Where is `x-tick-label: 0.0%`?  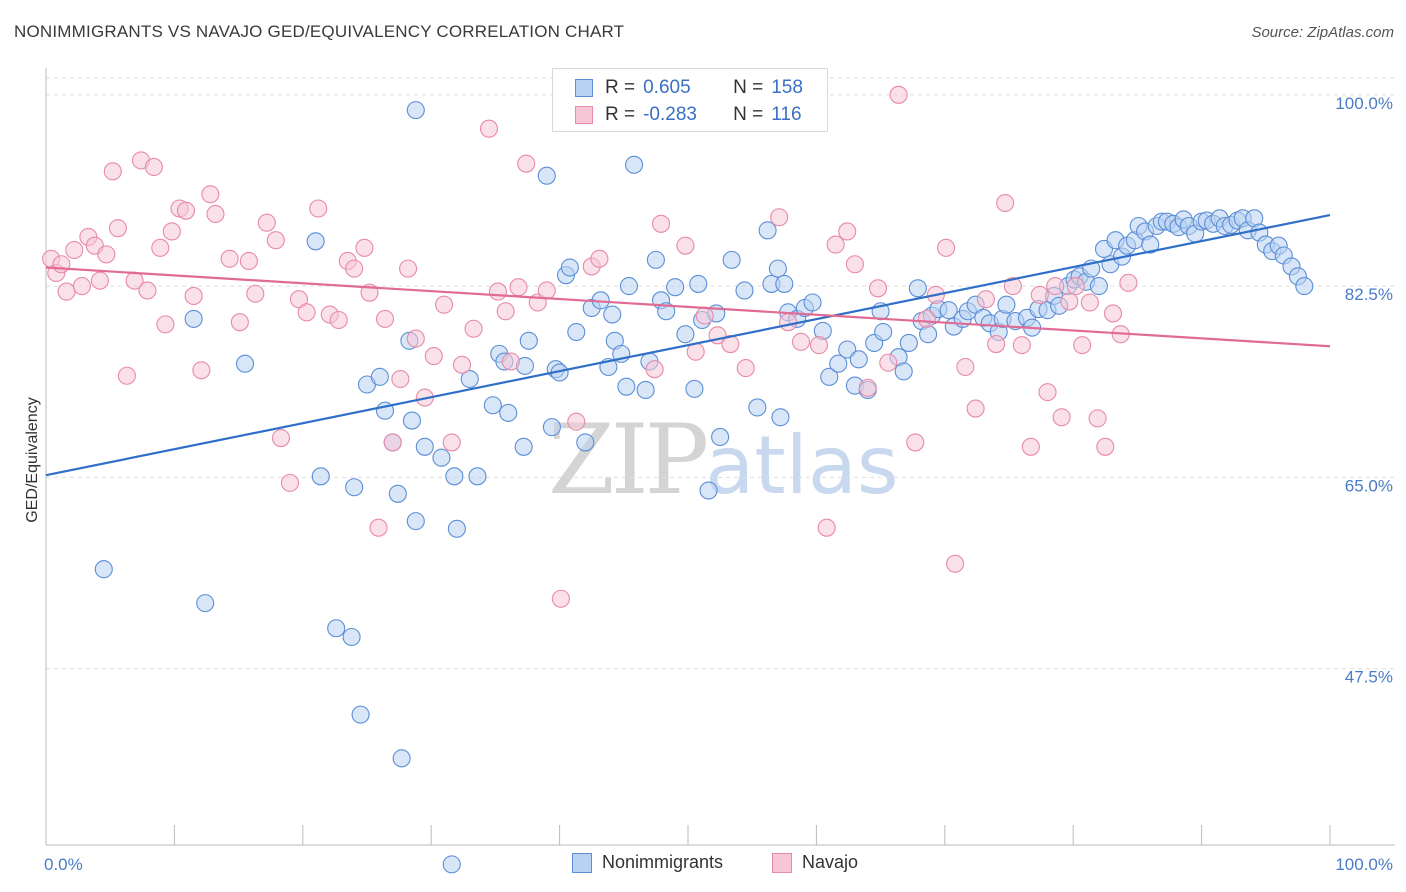
x-tick-label: 0.0% is located at coordinates (63, 864).